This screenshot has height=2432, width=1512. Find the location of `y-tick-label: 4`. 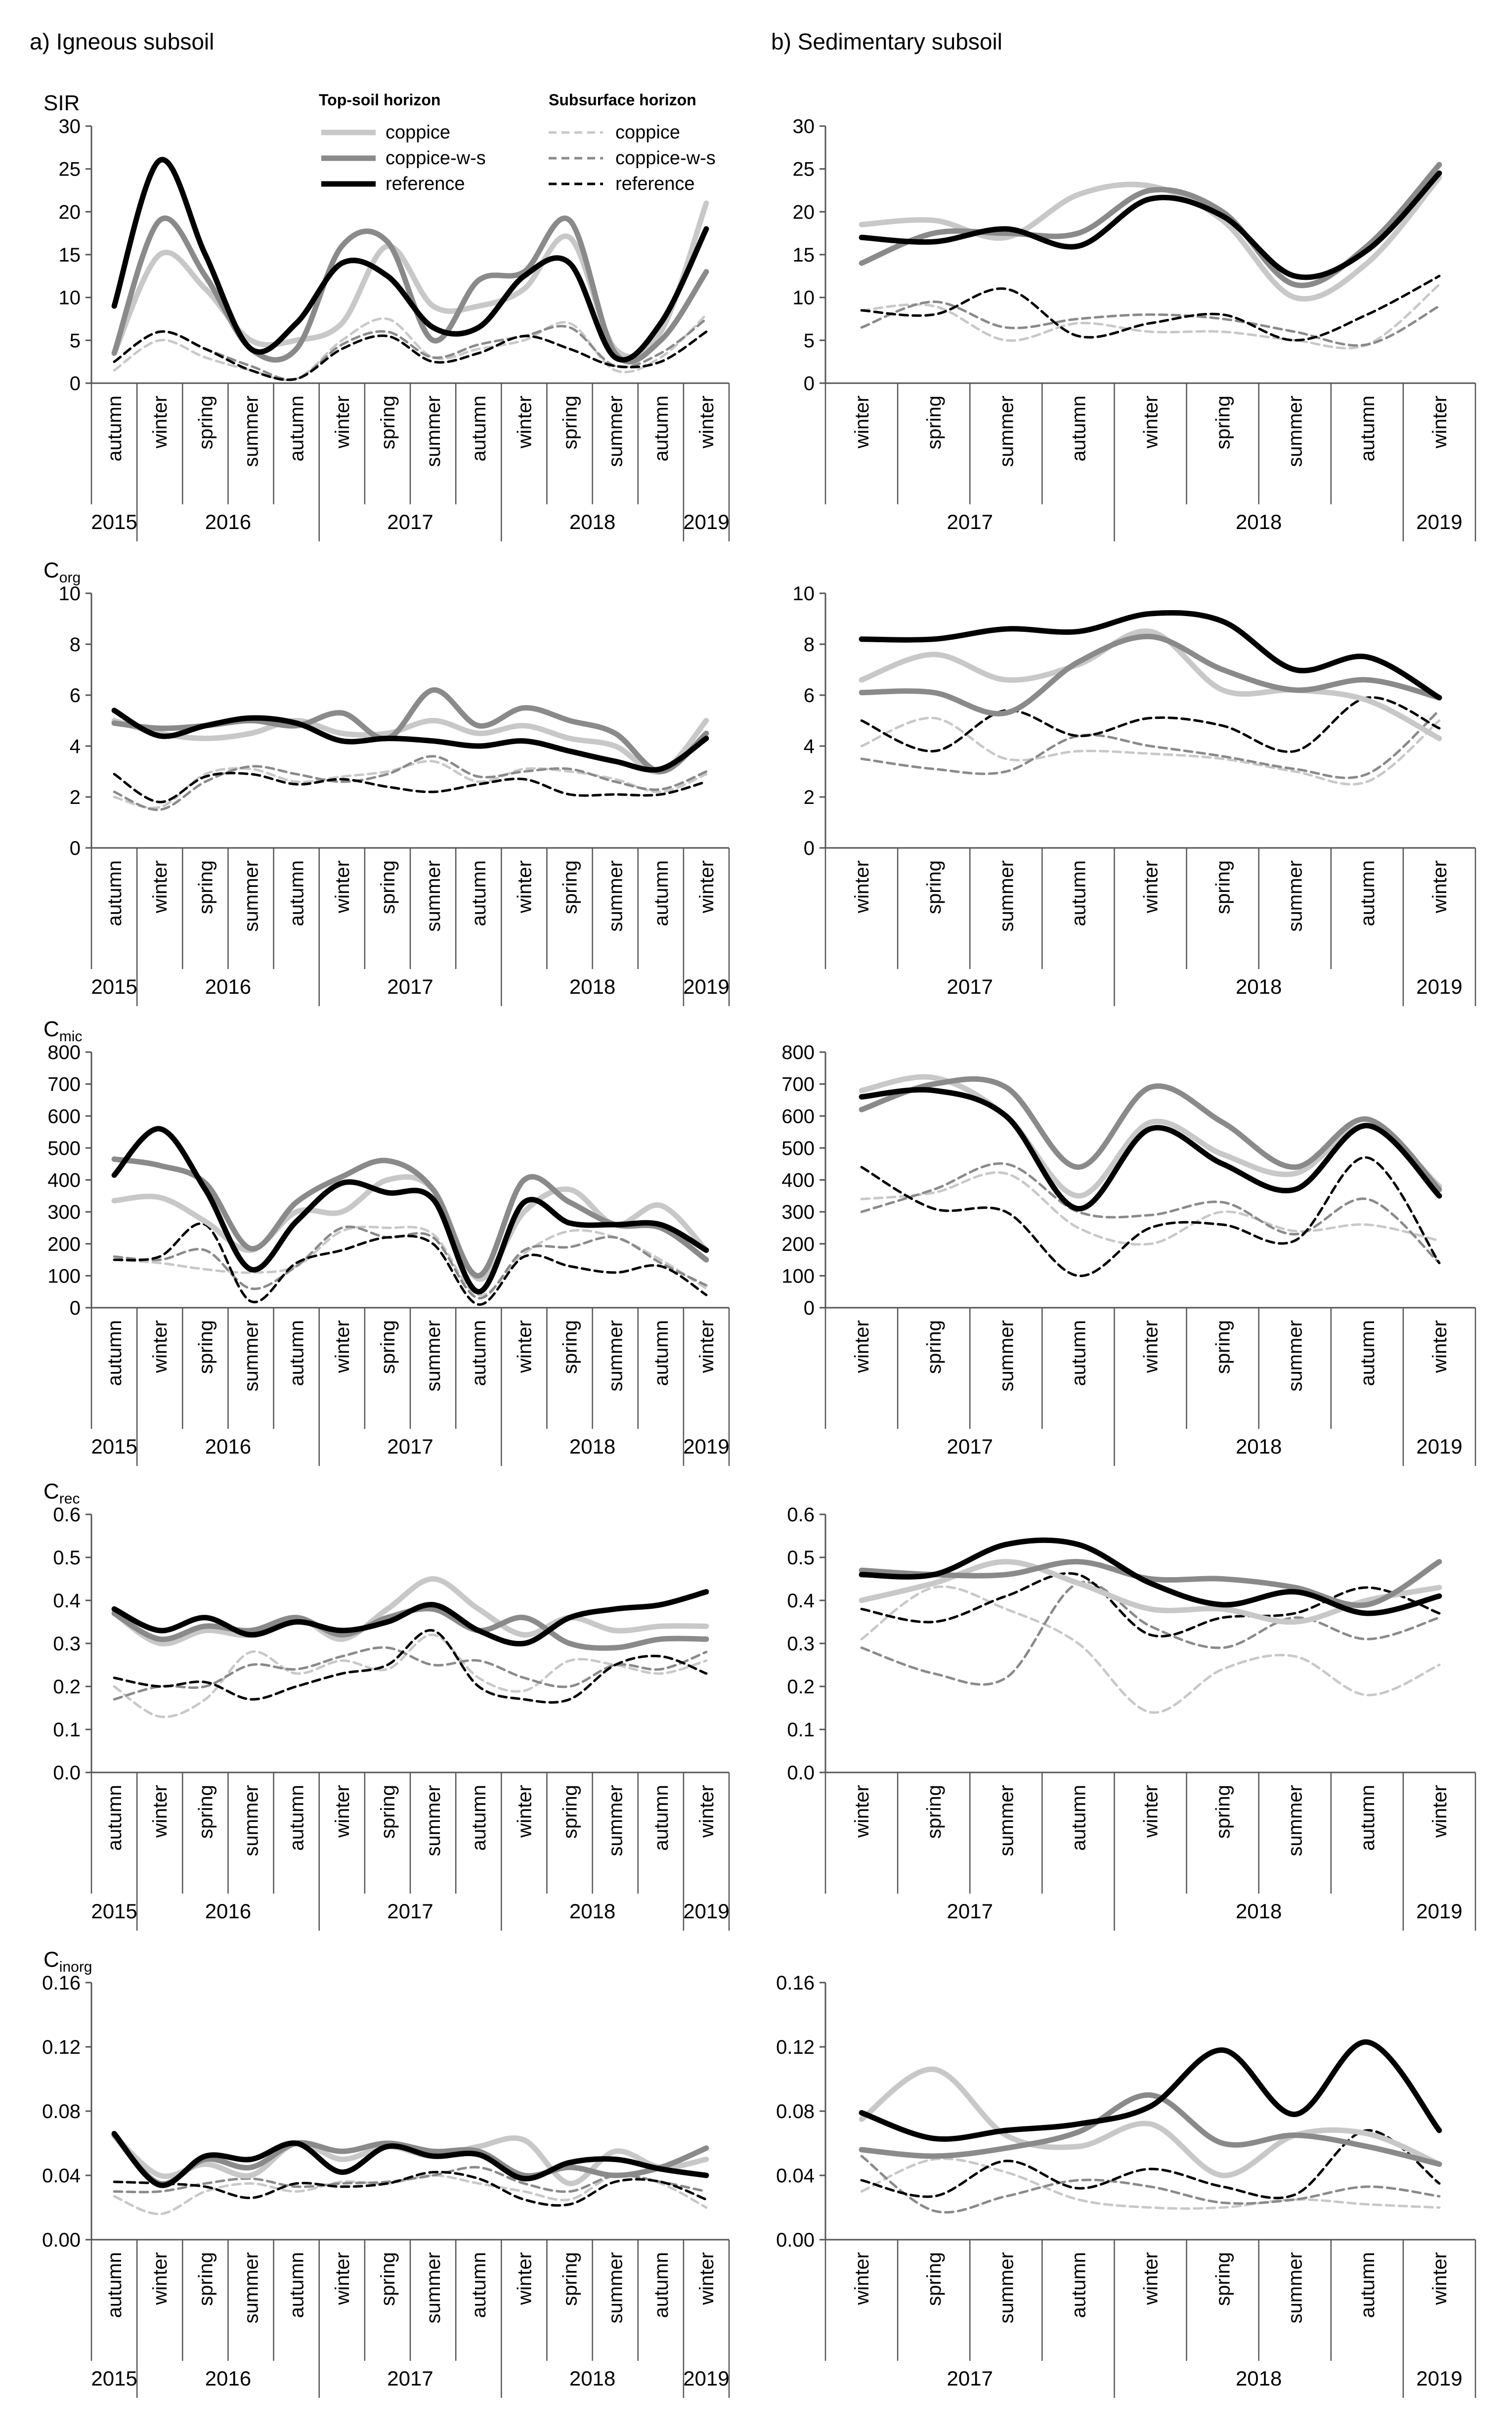

y-tick-label: 4 is located at coordinates (75, 746).